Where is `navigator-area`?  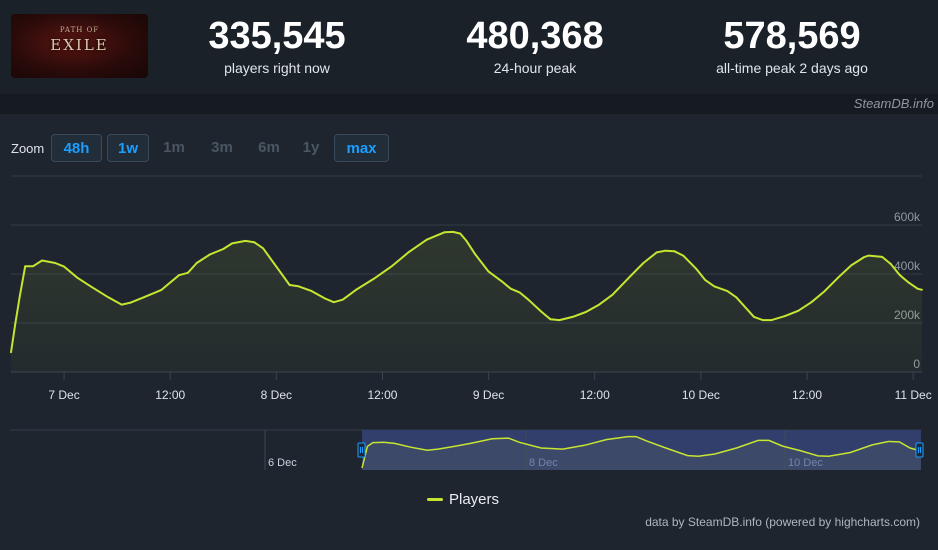
navigator-area is located at coordinates (641, 453).